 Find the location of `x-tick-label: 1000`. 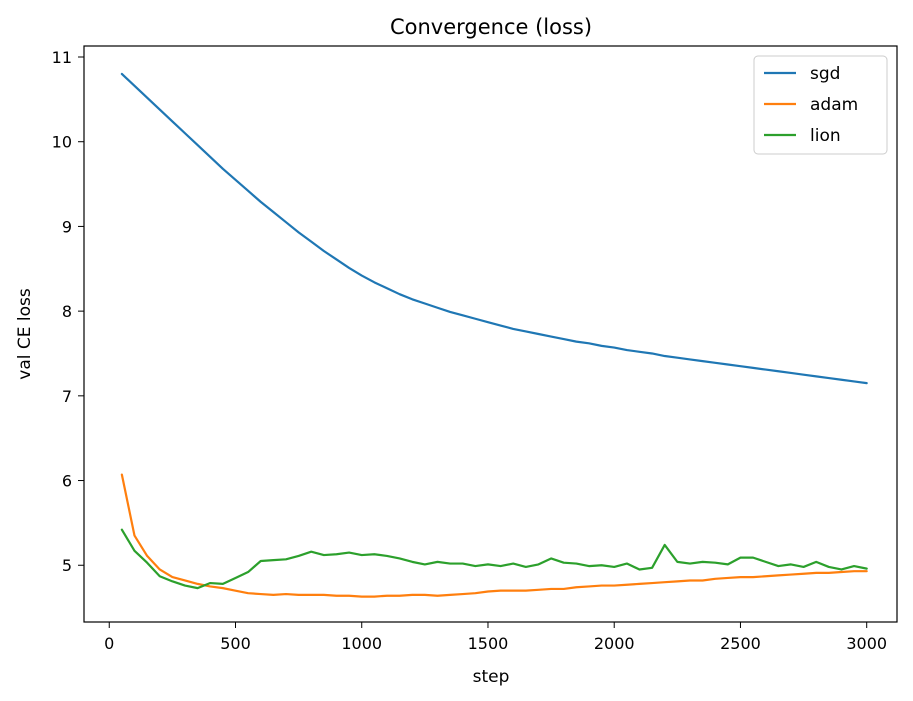

x-tick-label: 1000 is located at coordinates (361, 643).